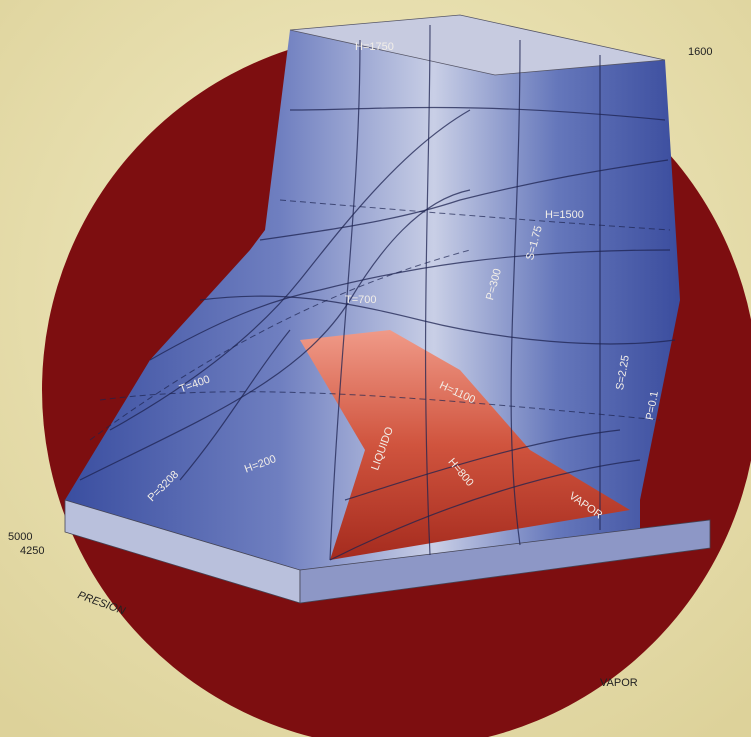 Image resolution: width=751 pixels, height=737 pixels. I want to click on label: P=0.1, so click(652, 405).